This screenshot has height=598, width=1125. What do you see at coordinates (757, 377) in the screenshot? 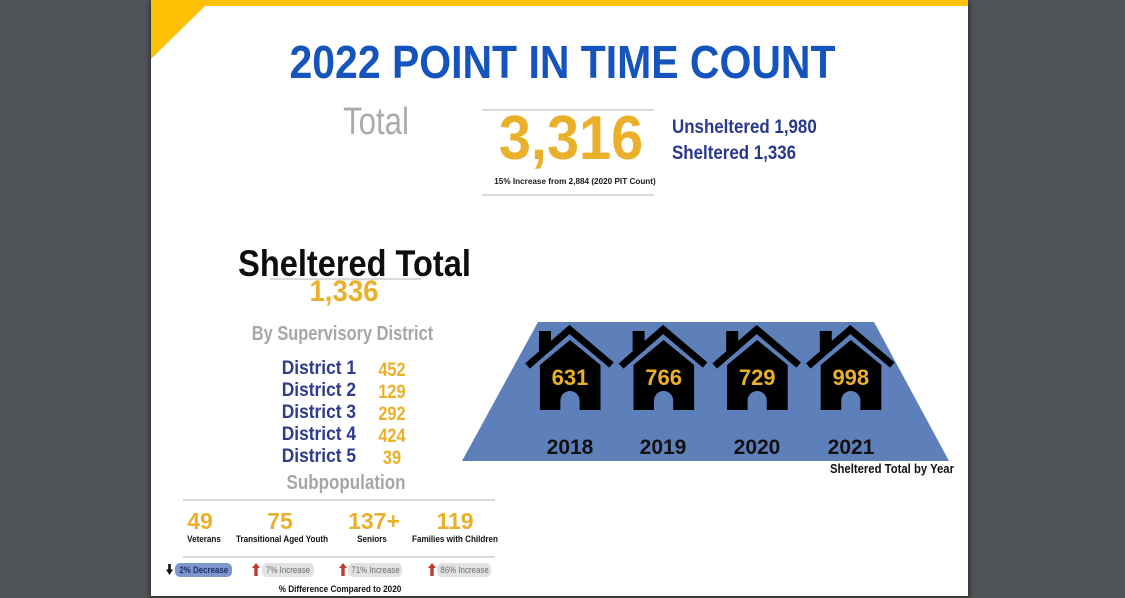
I see `svg-text: 729` at bounding box center [757, 377].